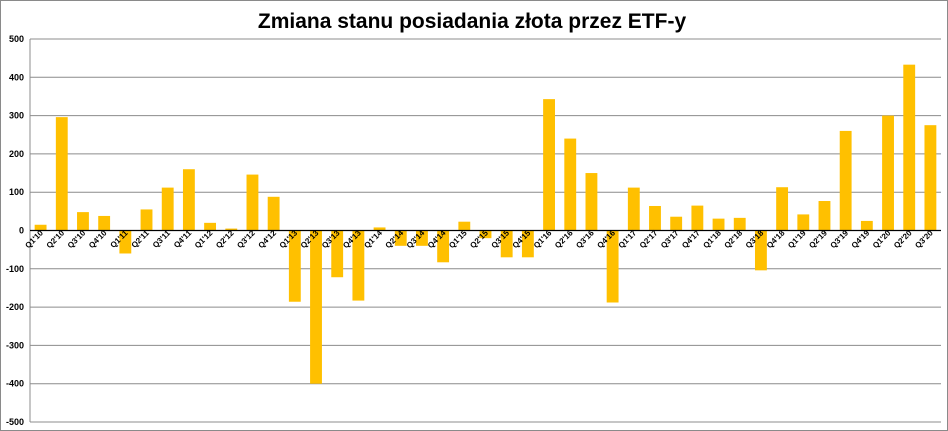 This screenshot has height=431, width=948. Describe the element at coordinates (691, 239) in the screenshot. I see `x-tick-label: Q4'17` at that location.